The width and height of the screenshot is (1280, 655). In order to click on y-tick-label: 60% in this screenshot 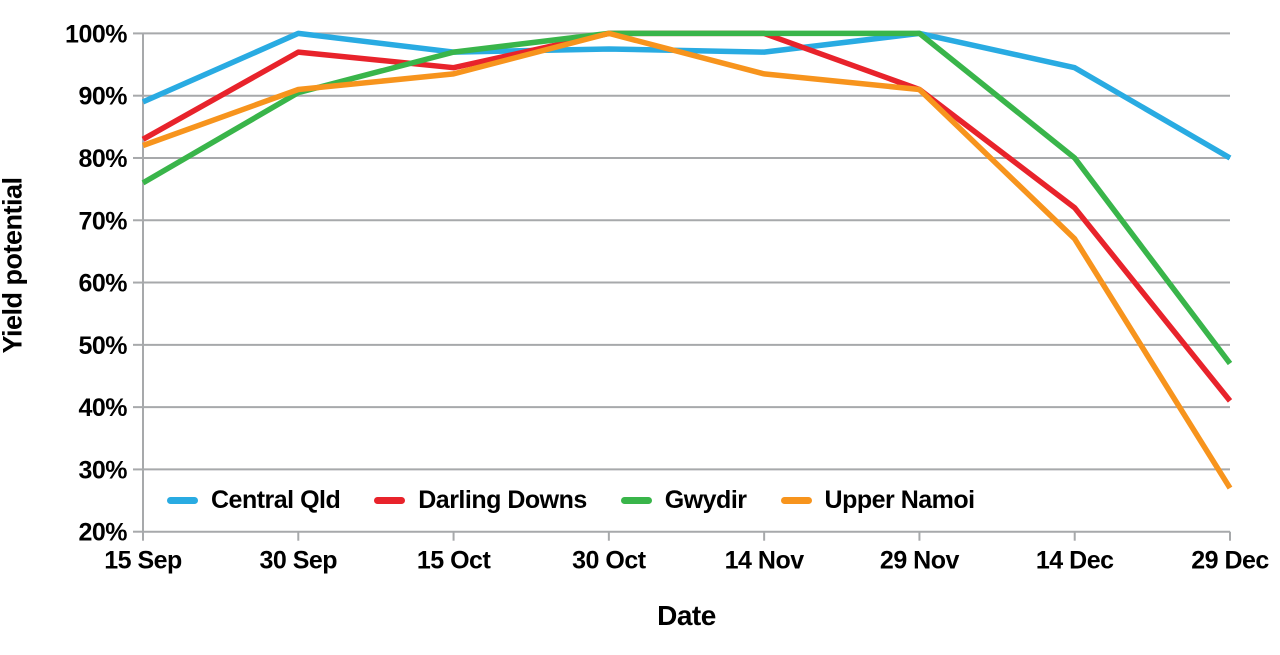, I will do `click(102, 284)`.